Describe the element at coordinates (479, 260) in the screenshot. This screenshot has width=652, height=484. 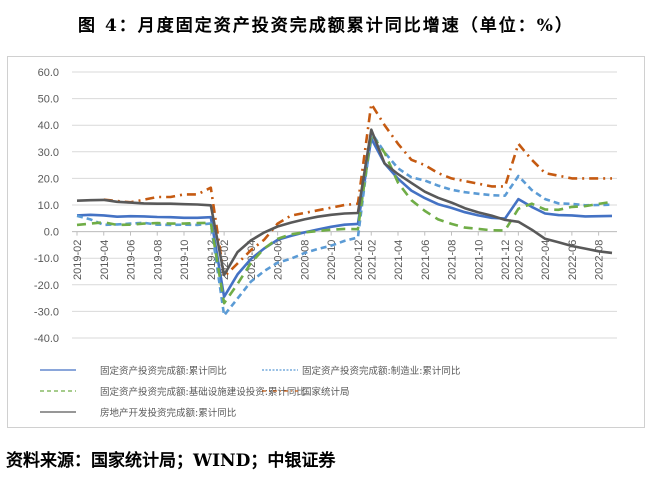
I see `x-tick-label: 2021-10` at that location.